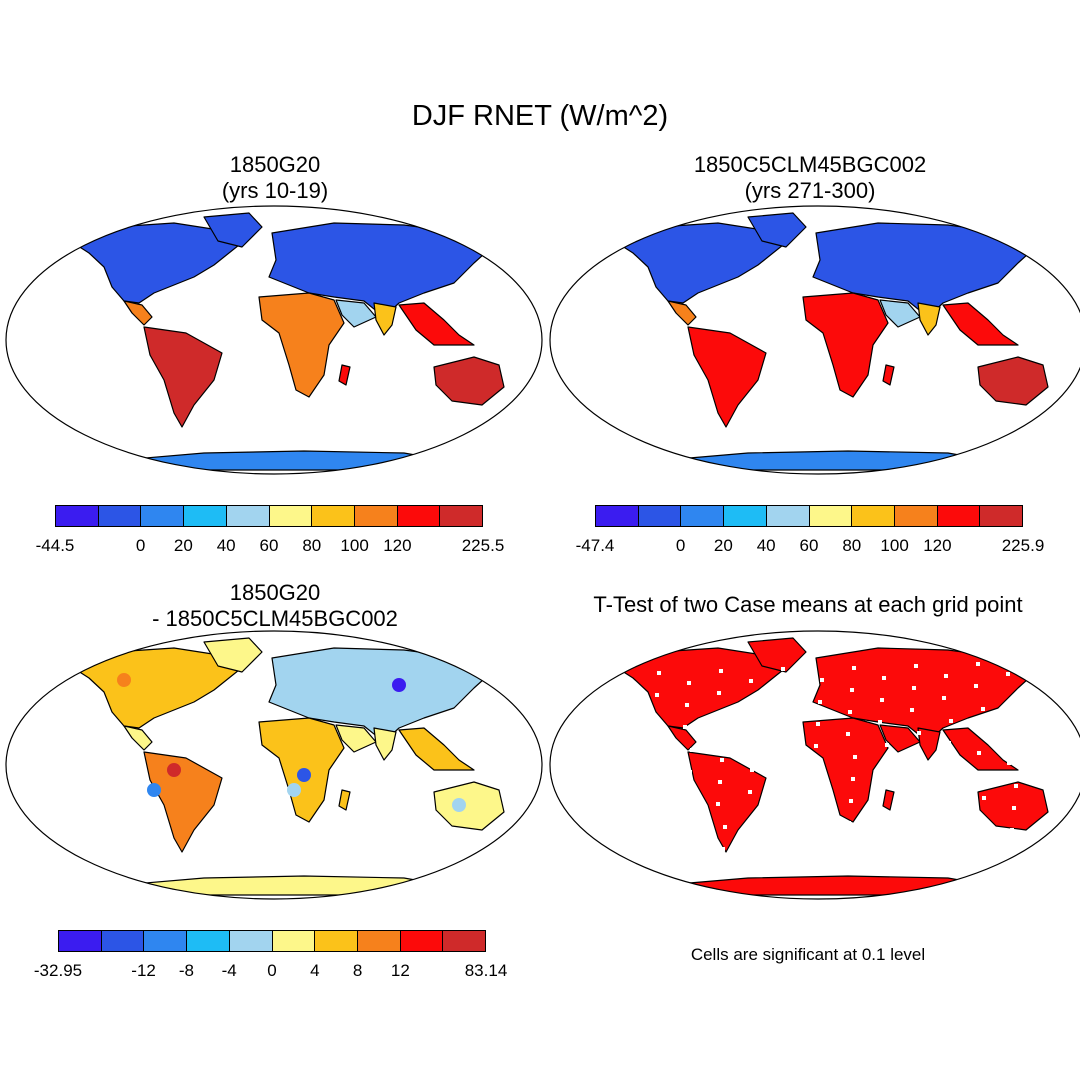 The height and width of the screenshot is (1080, 1080). I want to click on colorbar1-label-8: 120, so click(397, 545).